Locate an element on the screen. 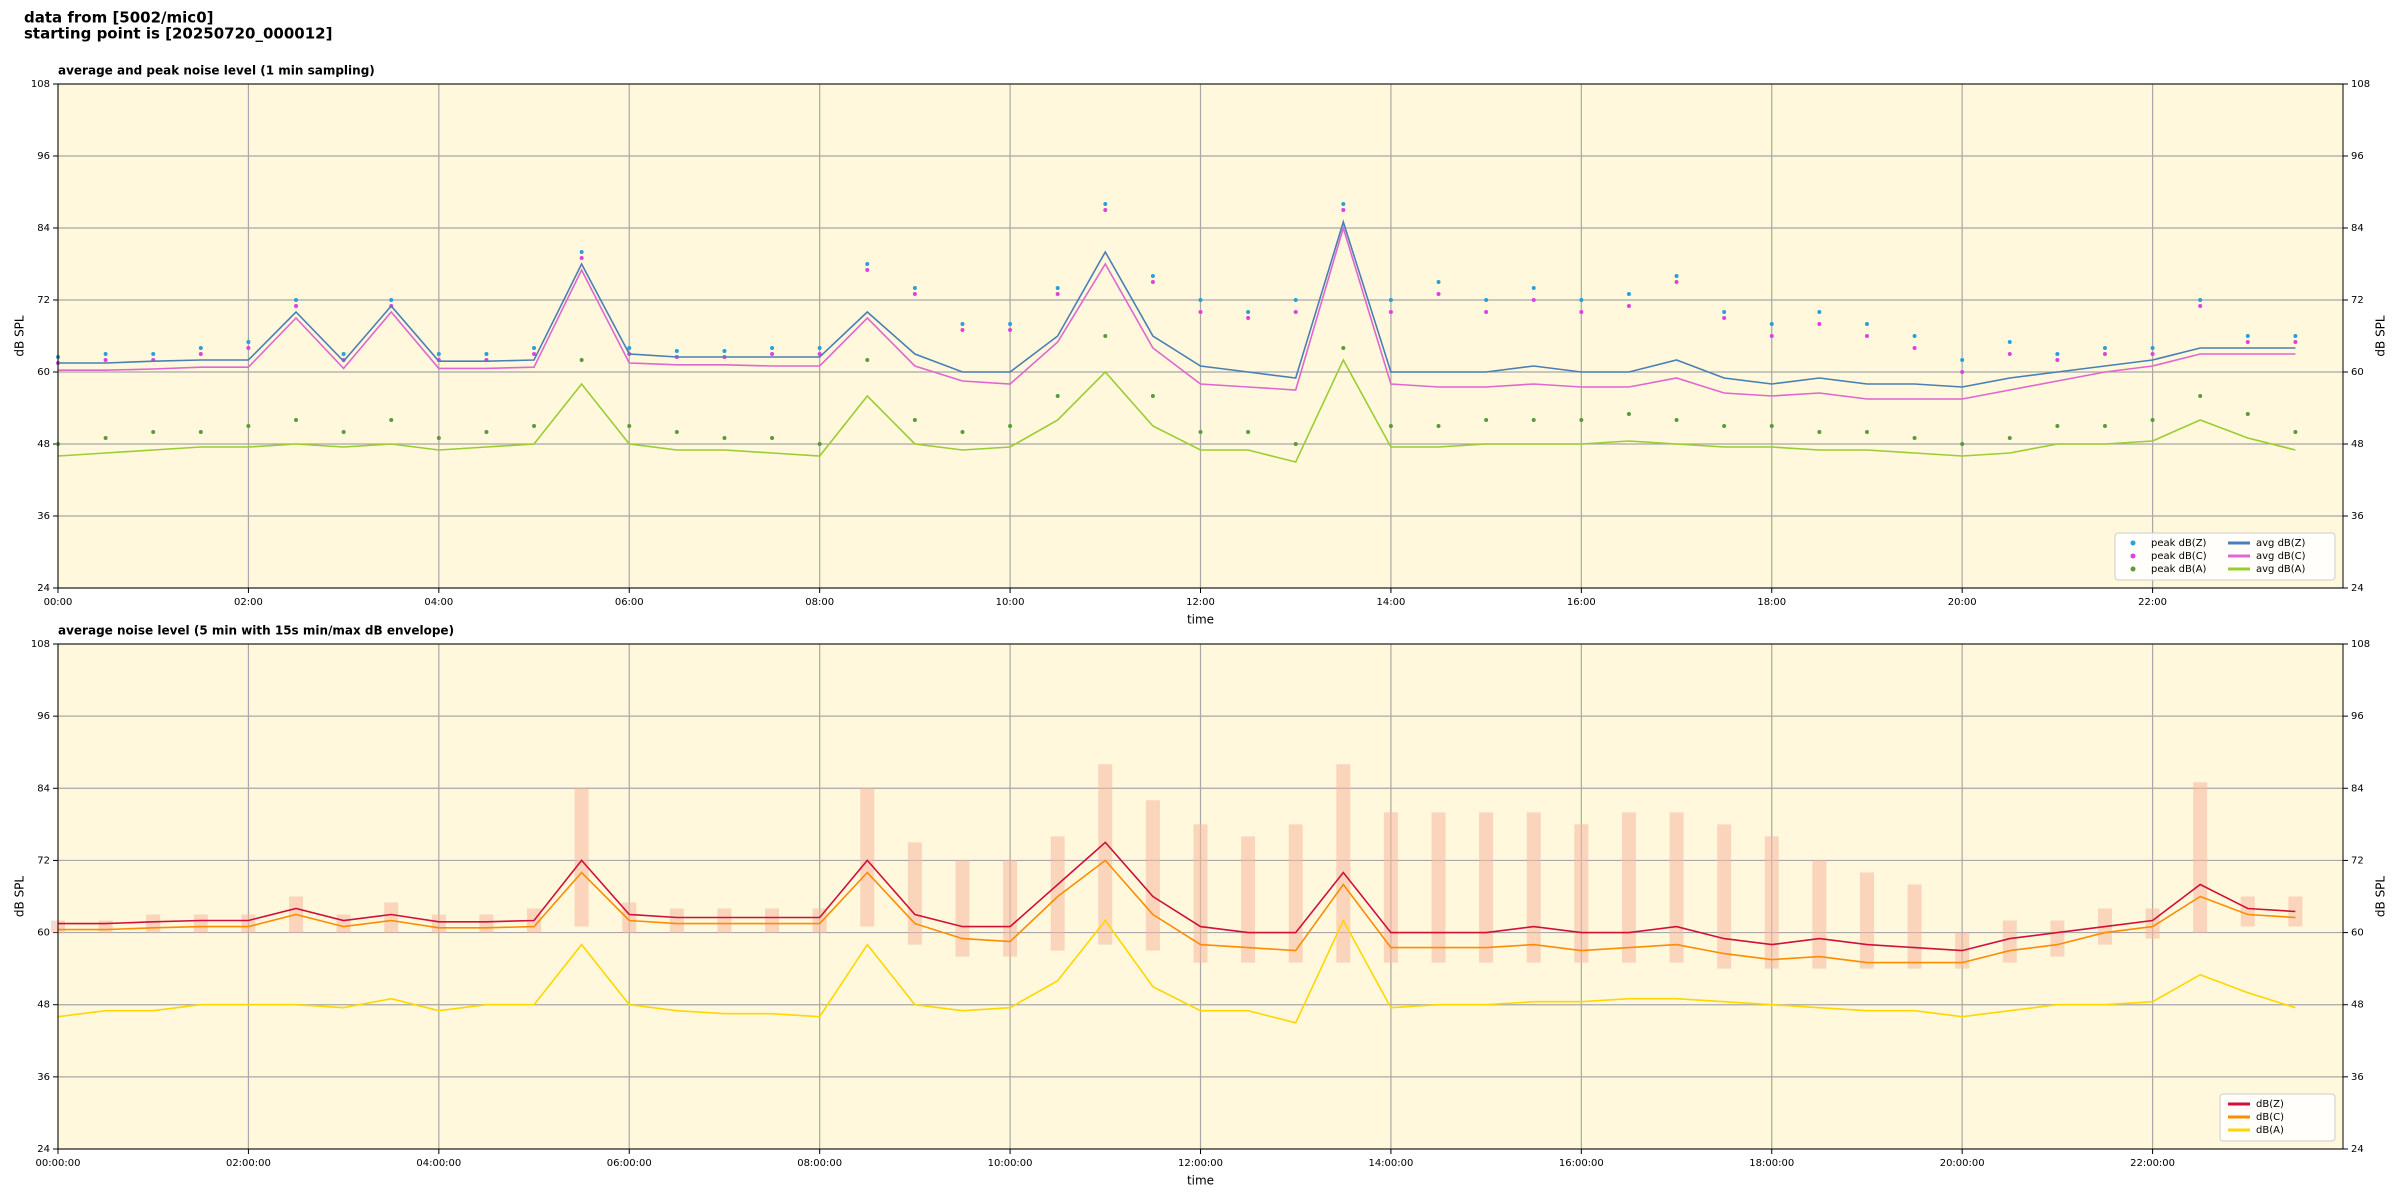 This screenshot has width=2400, height=1200. y-tick-label: 36 is located at coordinates (43, 1077).